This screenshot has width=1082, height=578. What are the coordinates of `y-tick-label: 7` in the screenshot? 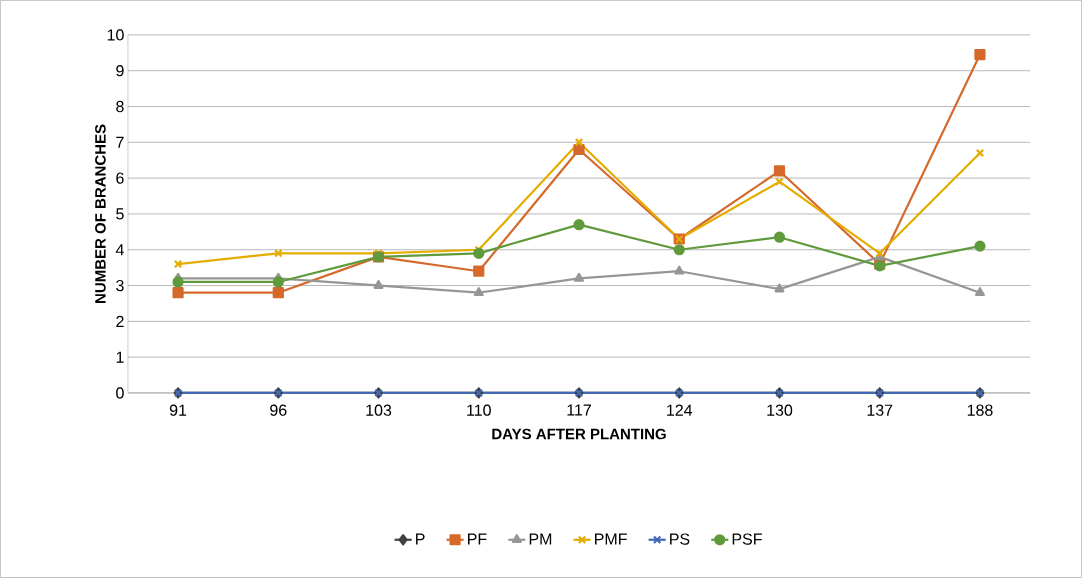 It's located at (120, 142).